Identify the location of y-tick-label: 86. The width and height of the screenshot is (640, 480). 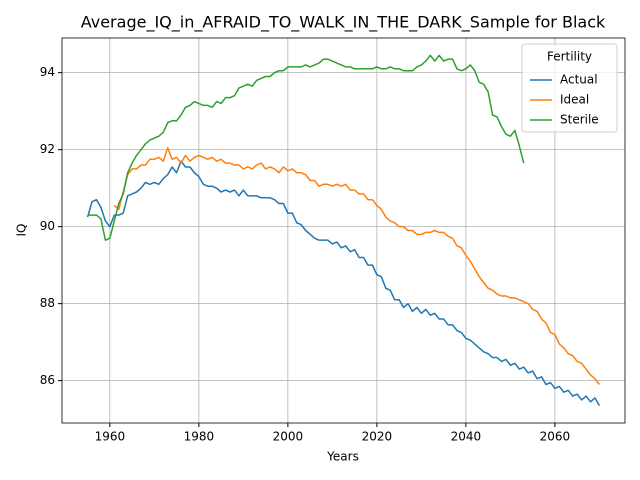
(47, 380).